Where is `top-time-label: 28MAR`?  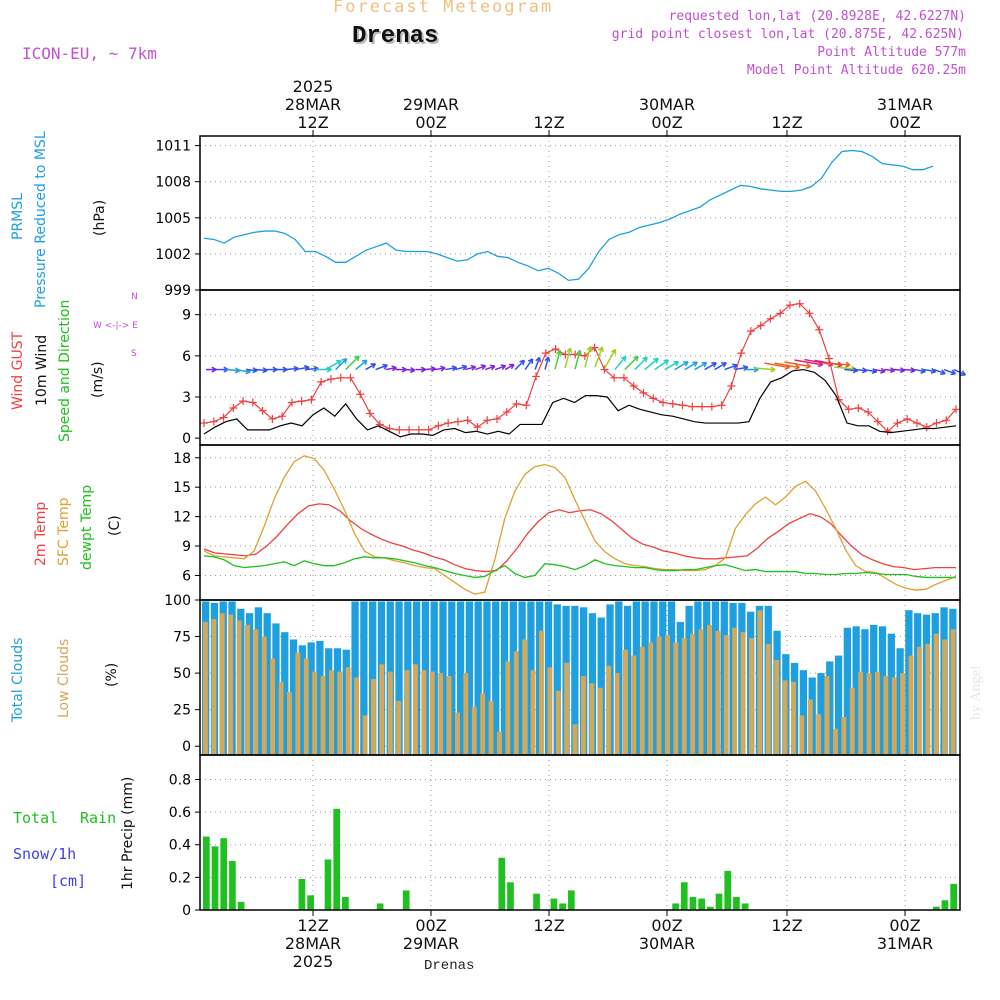
top-time-label: 28MAR is located at coordinates (313, 104).